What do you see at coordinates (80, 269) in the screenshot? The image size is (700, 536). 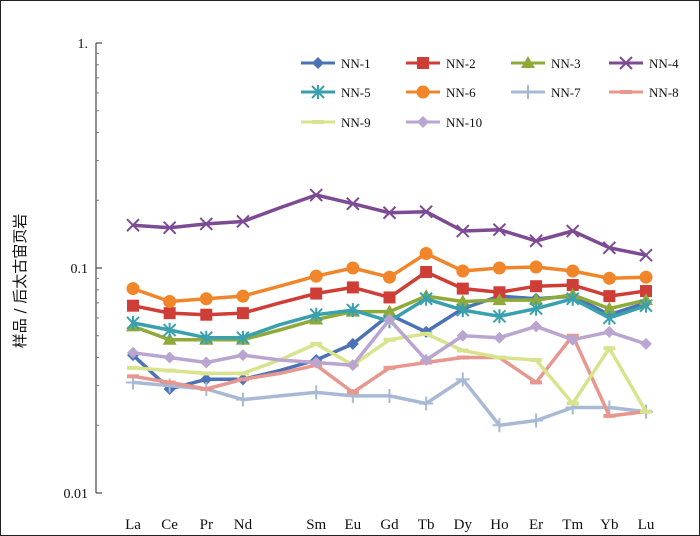 I see `y-tick-label: 0.1` at bounding box center [80, 269].